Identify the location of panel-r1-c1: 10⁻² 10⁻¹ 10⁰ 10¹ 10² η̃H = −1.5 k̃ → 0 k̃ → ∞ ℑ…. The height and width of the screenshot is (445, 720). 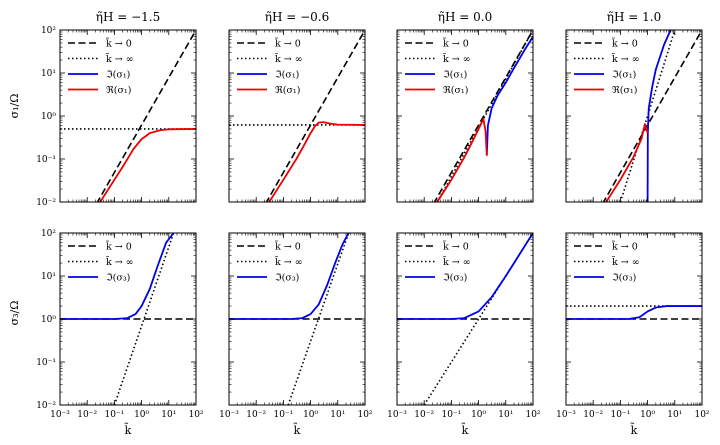
(116, 109).